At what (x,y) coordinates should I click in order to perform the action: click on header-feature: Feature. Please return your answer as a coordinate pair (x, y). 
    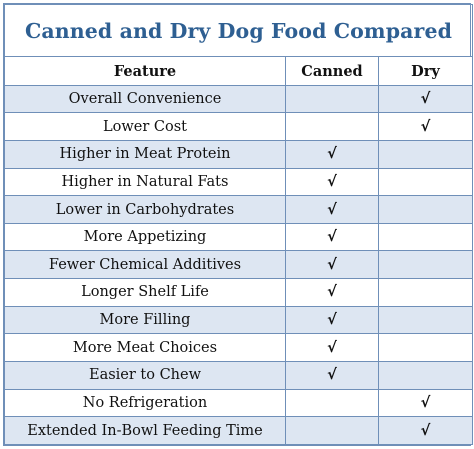
    Looking at the image, I should click on (145, 71).